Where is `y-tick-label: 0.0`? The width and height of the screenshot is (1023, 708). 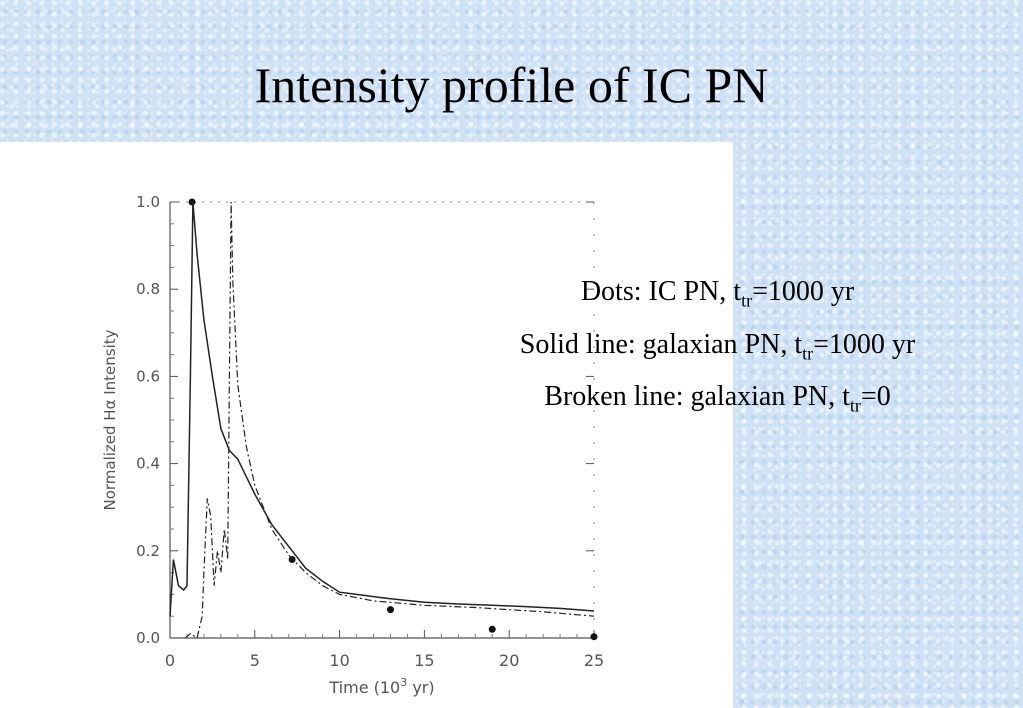
y-tick-label: 0.0 is located at coordinates (148, 638).